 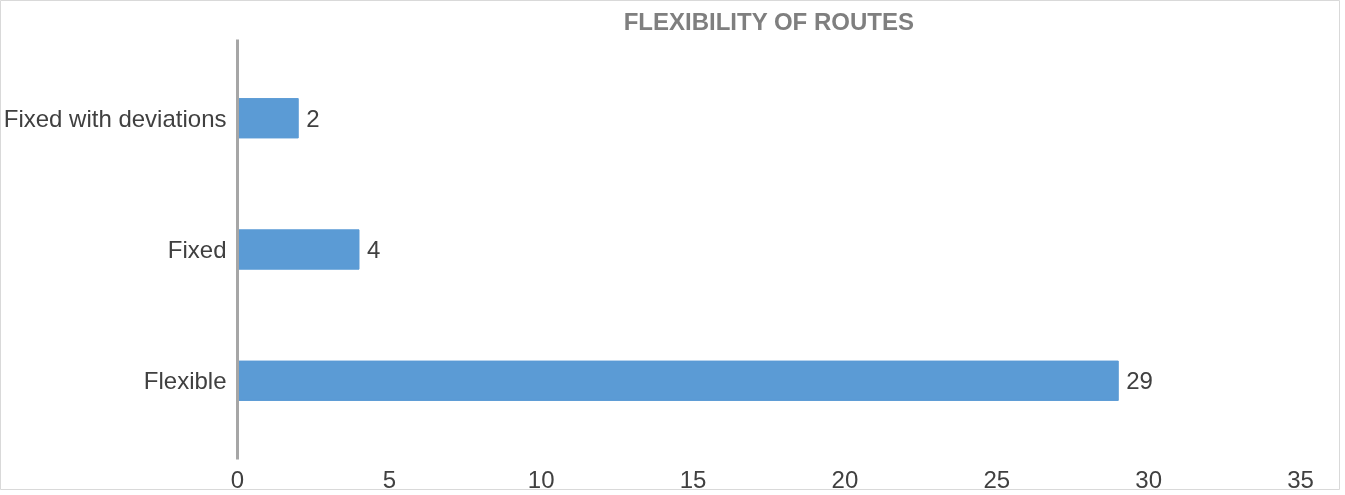 I want to click on x-tick-label: 20, so click(x=845, y=479).